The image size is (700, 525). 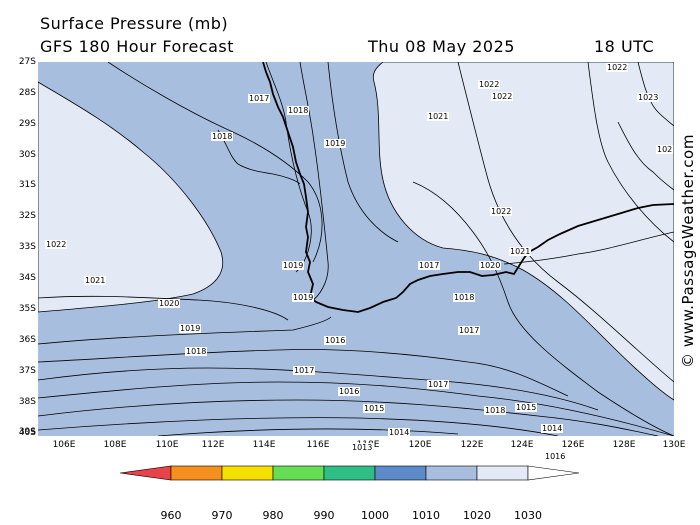 I want to click on colorbar-label-980: 980, so click(x=273, y=515).